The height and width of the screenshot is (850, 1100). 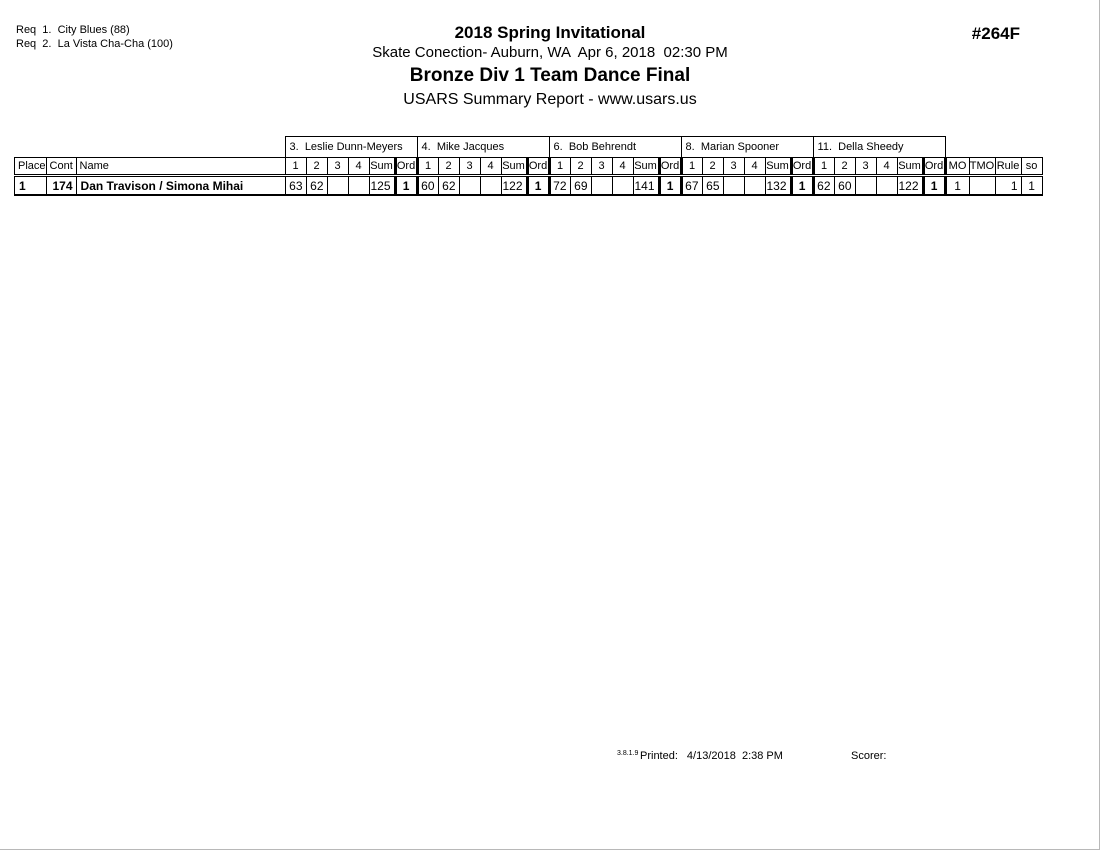 I want to click on event-title: 2018 Spring Invitational, so click(x=550, y=32).